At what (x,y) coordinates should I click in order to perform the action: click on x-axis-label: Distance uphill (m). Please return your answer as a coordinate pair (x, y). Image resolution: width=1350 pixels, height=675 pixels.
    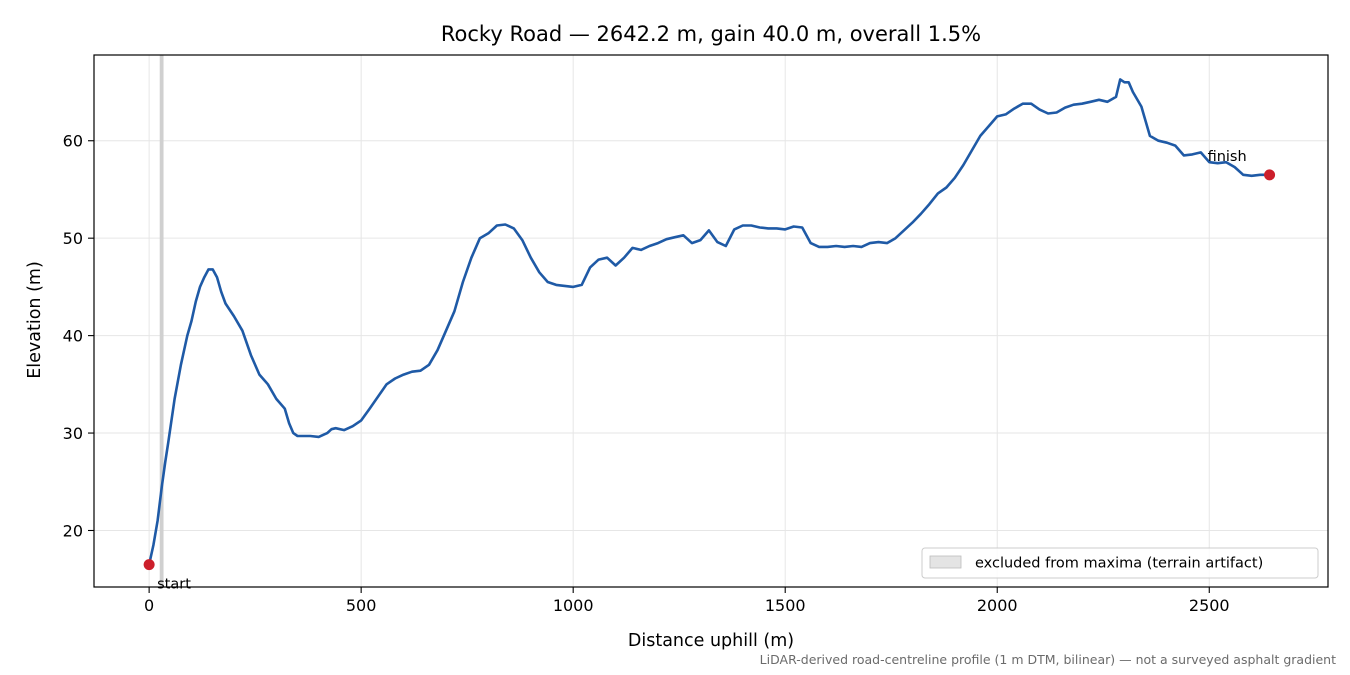
    Looking at the image, I should click on (711, 641).